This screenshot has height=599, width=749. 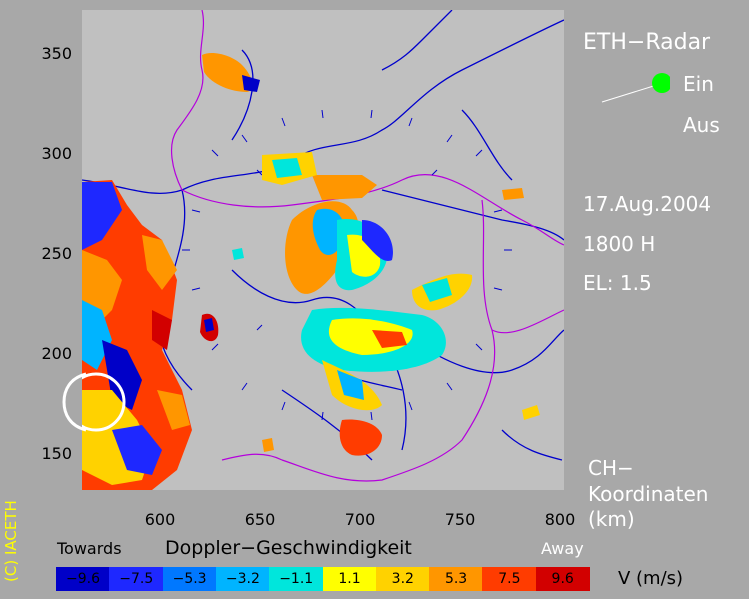 What do you see at coordinates (360, 519) in the screenshot?
I see `x-tick-700: 700` at bounding box center [360, 519].